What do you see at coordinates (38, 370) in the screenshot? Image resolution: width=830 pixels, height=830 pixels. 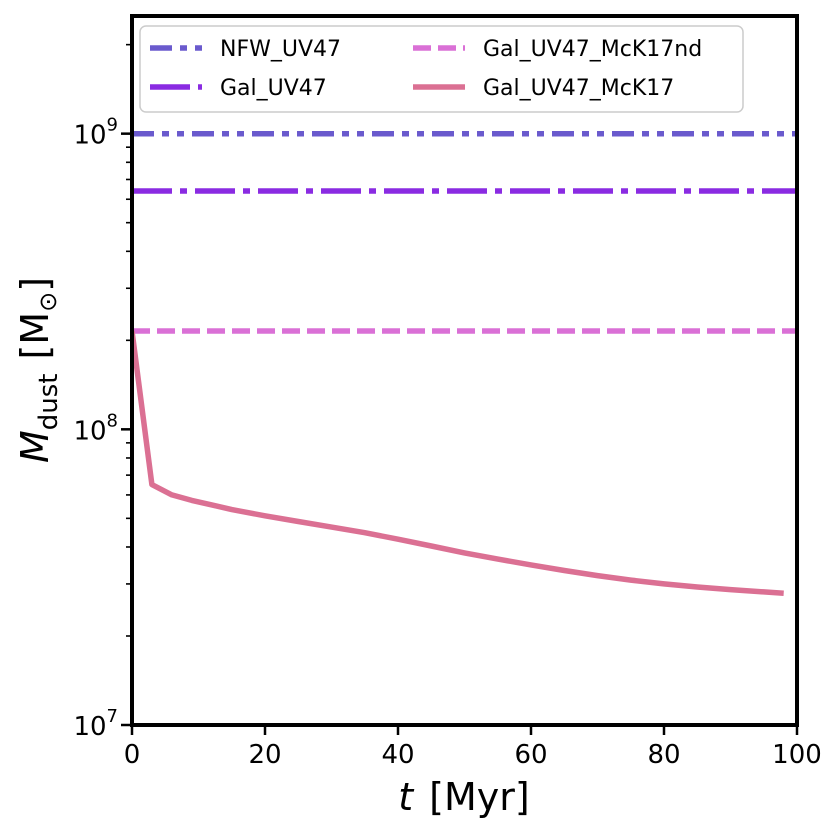 I see `y-axis-label: Mdust [M⊙]` at bounding box center [38, 370].